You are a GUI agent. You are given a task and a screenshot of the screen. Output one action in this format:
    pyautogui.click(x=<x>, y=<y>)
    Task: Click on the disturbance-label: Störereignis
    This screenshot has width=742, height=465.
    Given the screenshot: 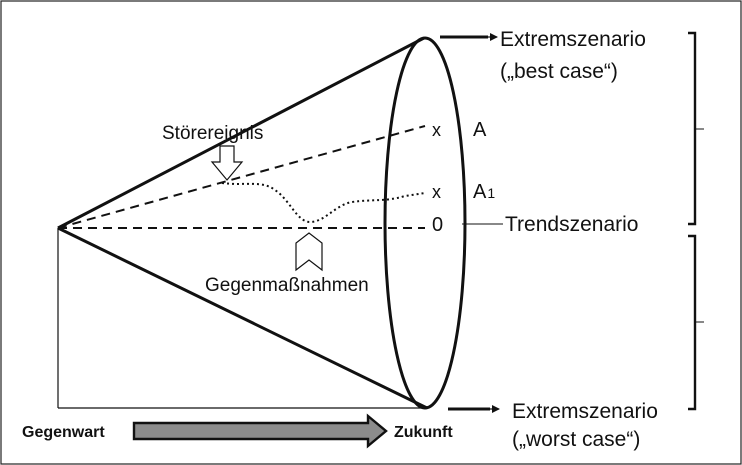 What is the action you would take?
    pyautogui.click(x=212, y=133)
    